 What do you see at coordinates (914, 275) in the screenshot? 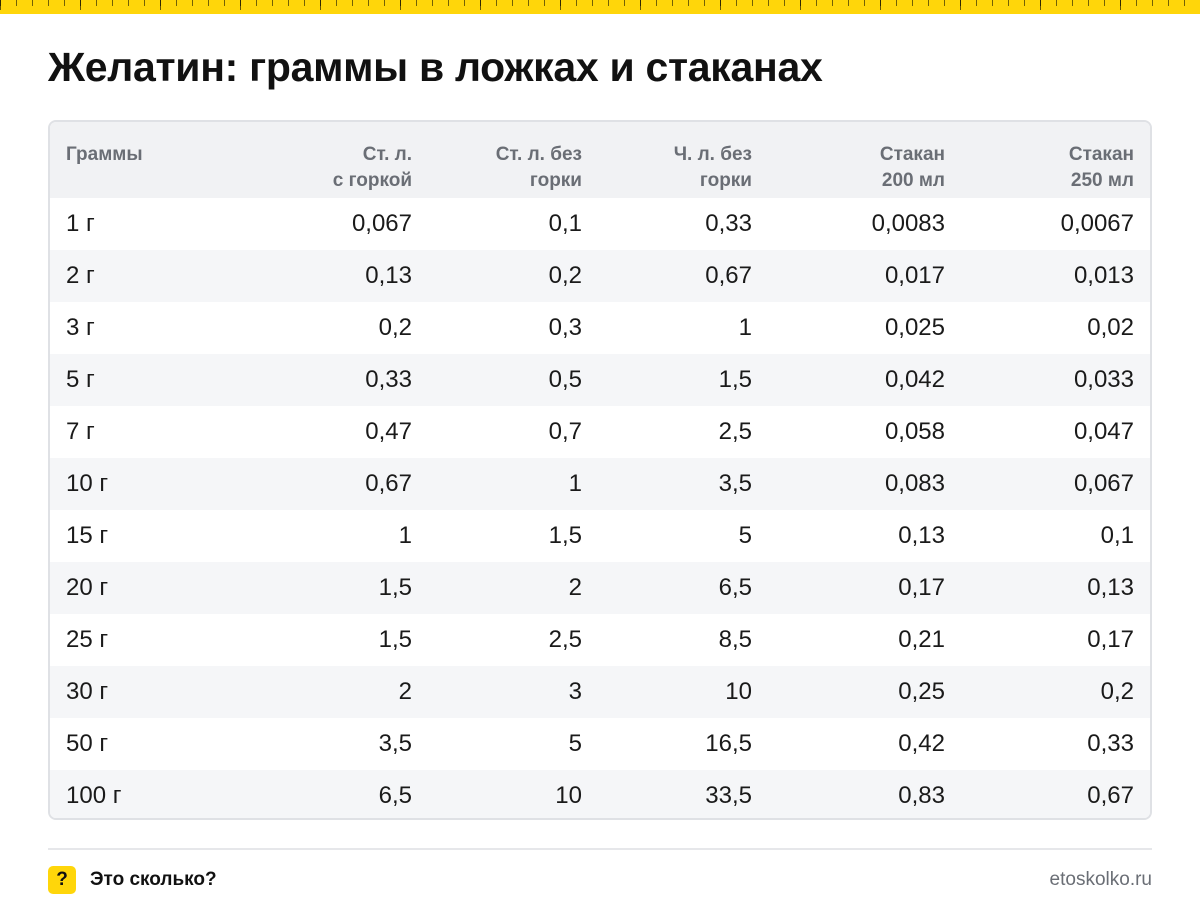
I see `value-cell: 0,017` at bounding box center [914, 275].